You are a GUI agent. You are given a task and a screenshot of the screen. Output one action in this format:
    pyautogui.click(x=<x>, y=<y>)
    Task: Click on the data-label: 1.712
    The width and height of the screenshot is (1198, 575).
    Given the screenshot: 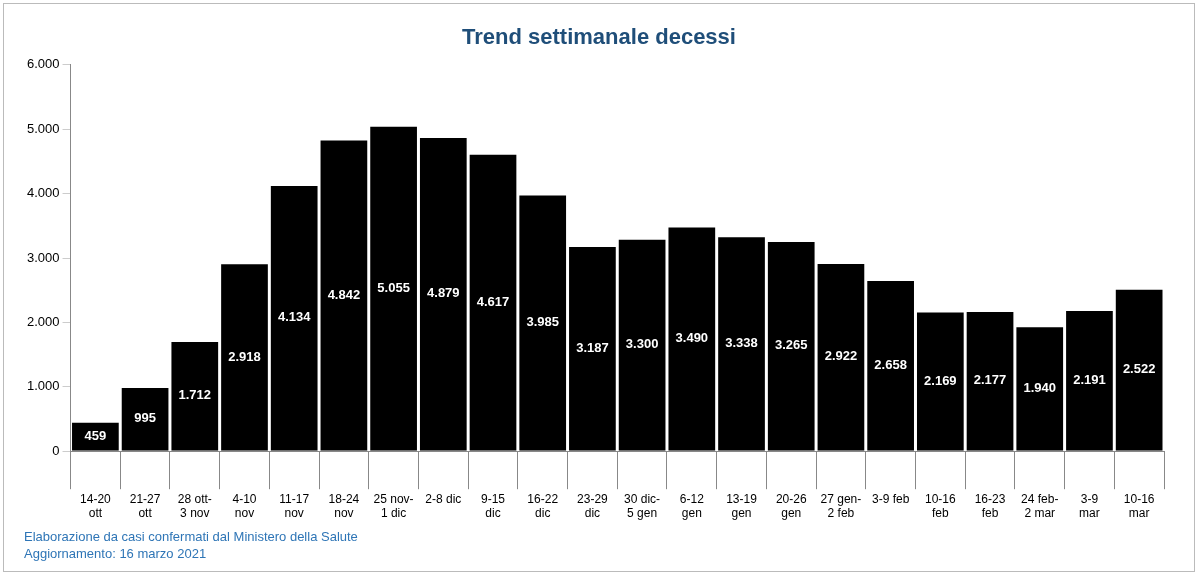 What is the action you would take?
    pyautogui.click(x=195, y=395)
    